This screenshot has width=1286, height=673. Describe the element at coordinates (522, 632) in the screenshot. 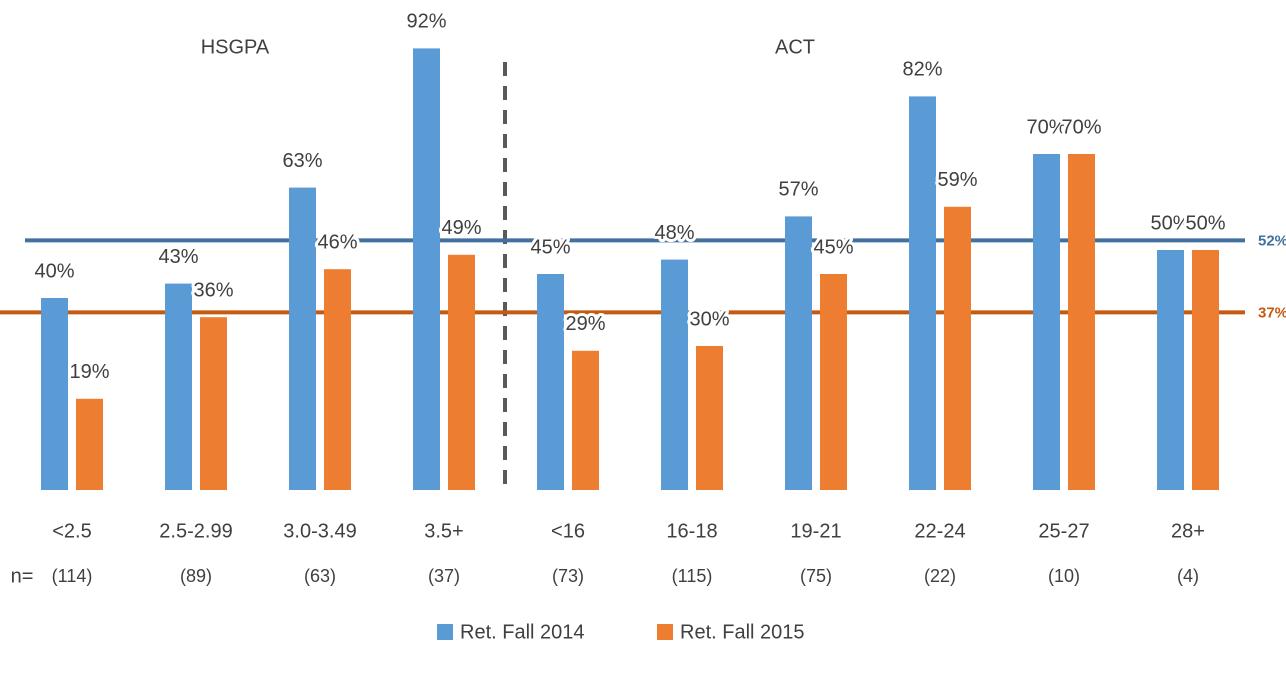

I see `legend-label: Ret. Fall 2014` at that location.